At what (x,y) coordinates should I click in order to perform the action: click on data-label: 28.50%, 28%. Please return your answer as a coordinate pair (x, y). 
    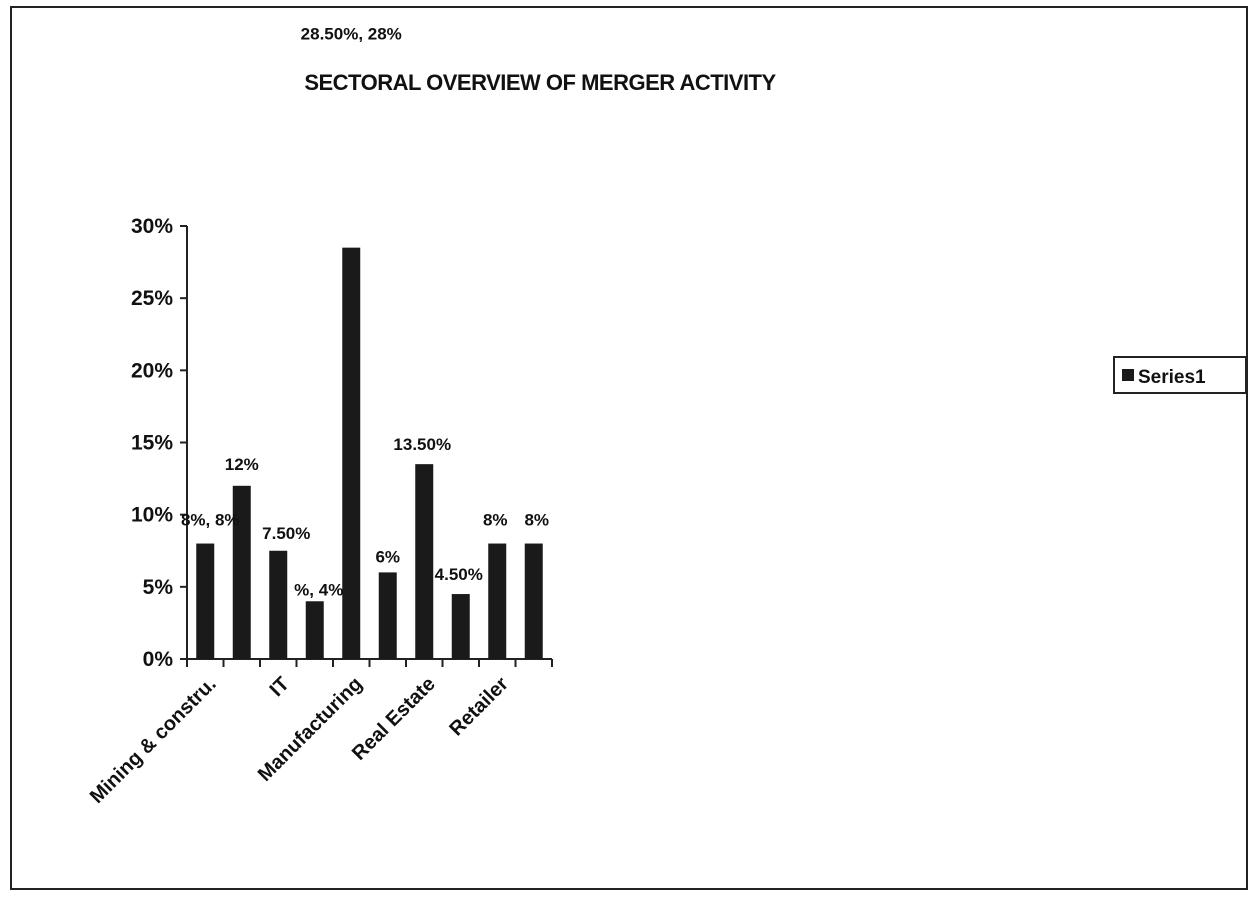
    Looking at the image, I should click on (351, 34).